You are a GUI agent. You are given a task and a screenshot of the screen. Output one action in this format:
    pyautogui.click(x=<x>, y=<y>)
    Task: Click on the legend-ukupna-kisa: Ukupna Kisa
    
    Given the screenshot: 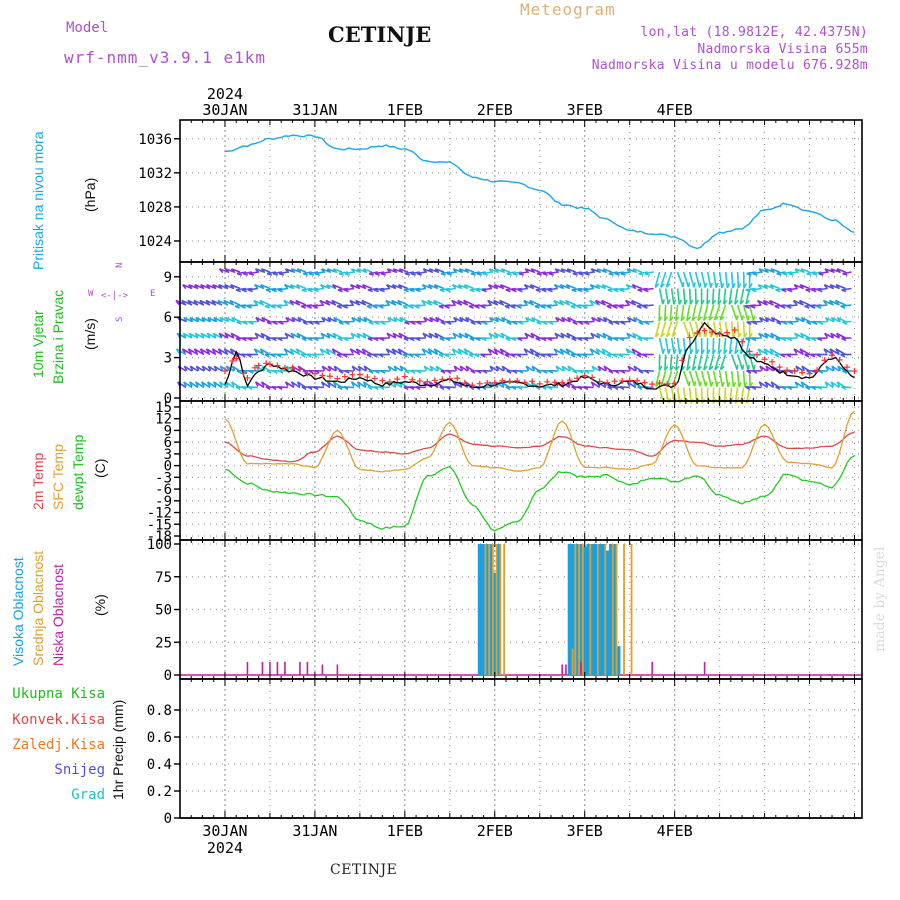 What is the action you would take?
    pyautogui.click(x=58, y=694)
    